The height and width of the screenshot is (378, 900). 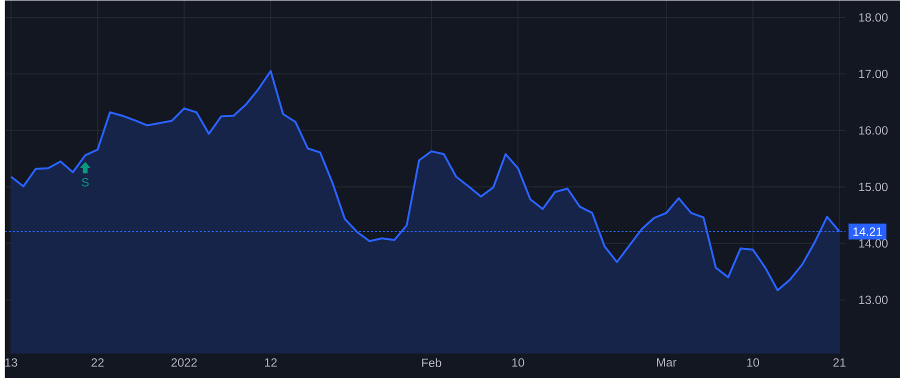 I want to click on x-tick-label: 2022, so click(x=184, y=362).